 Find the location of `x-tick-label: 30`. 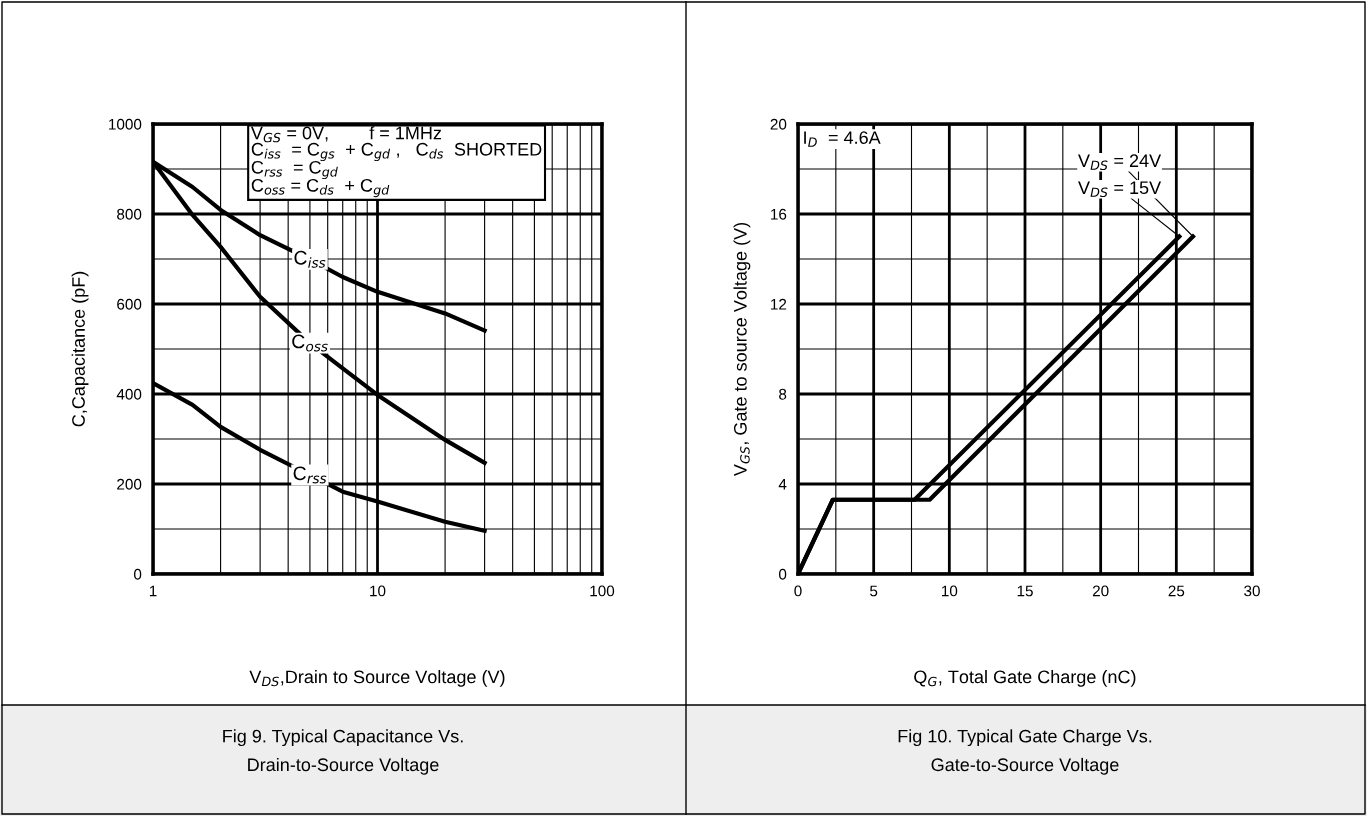

x-tick-label: 30 is located at coordinates (1252, 591).